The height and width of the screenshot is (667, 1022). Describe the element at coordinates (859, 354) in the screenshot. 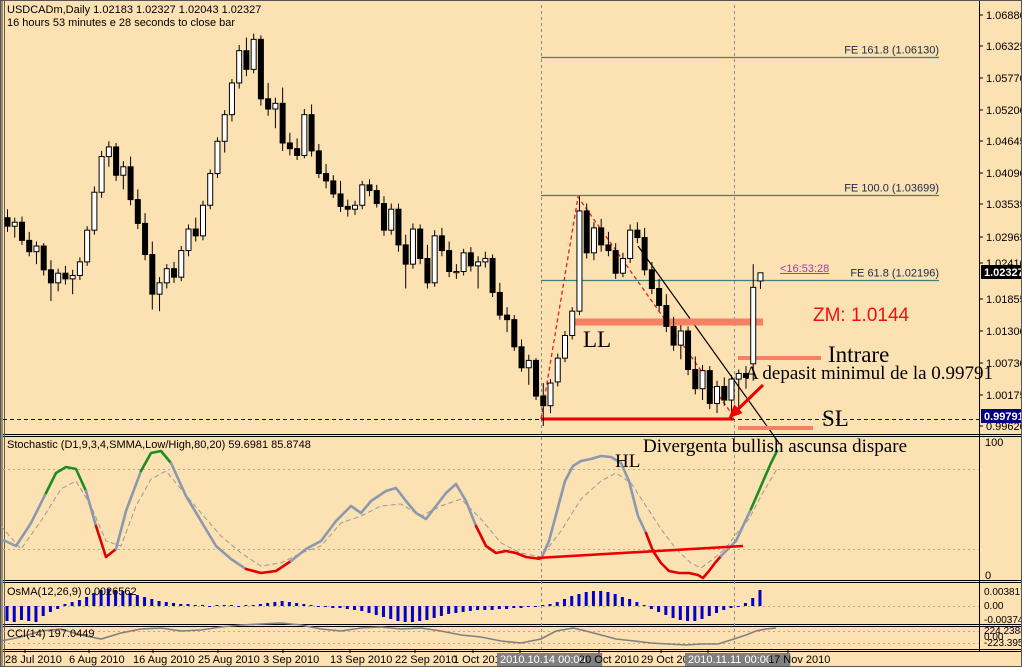

I see `annotation-entry: Intrare` at that location.